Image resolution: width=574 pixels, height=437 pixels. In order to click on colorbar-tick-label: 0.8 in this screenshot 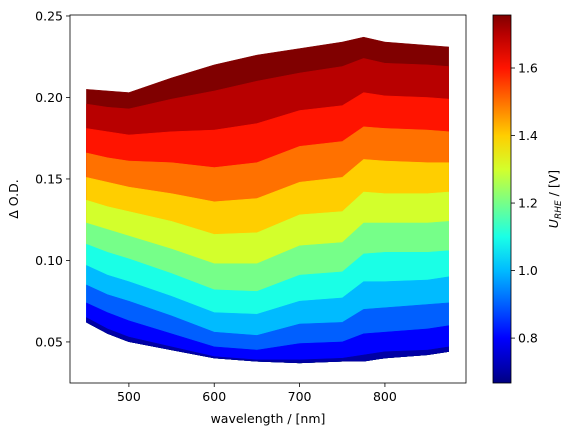, I will do `click(528, 338)`.